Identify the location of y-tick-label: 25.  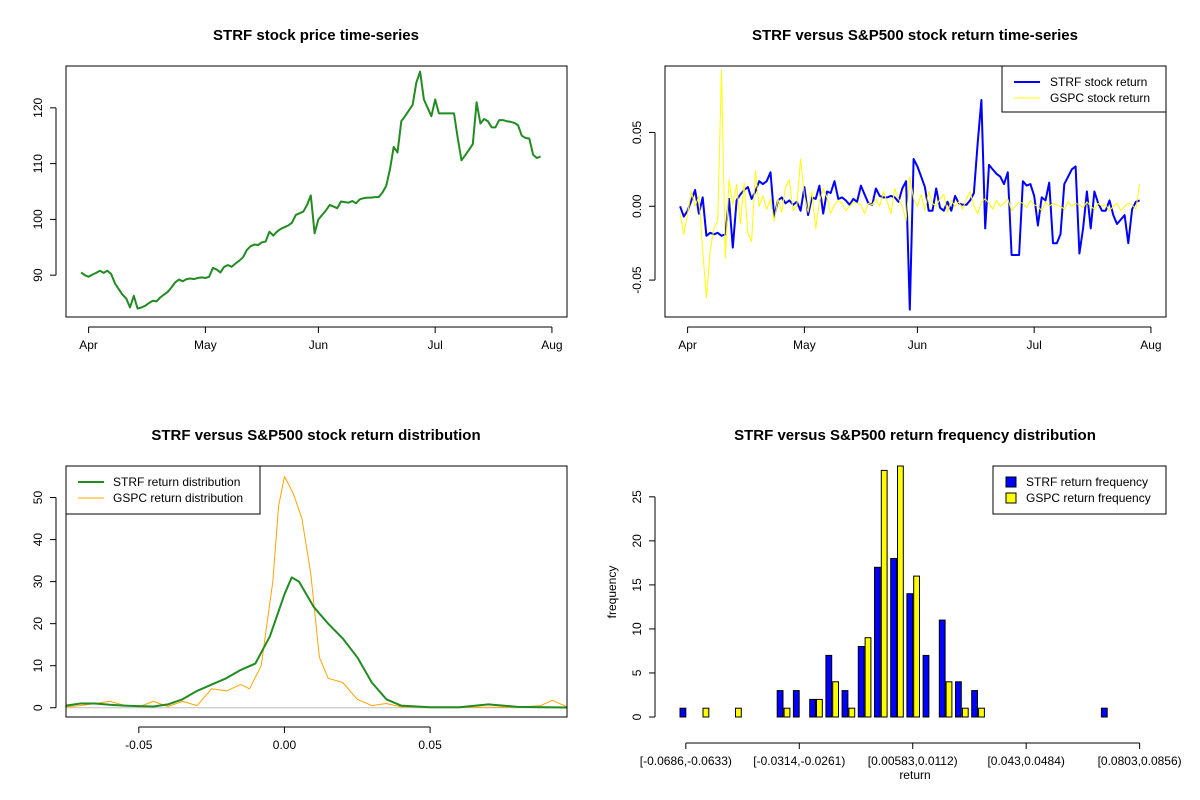
(637, 497).